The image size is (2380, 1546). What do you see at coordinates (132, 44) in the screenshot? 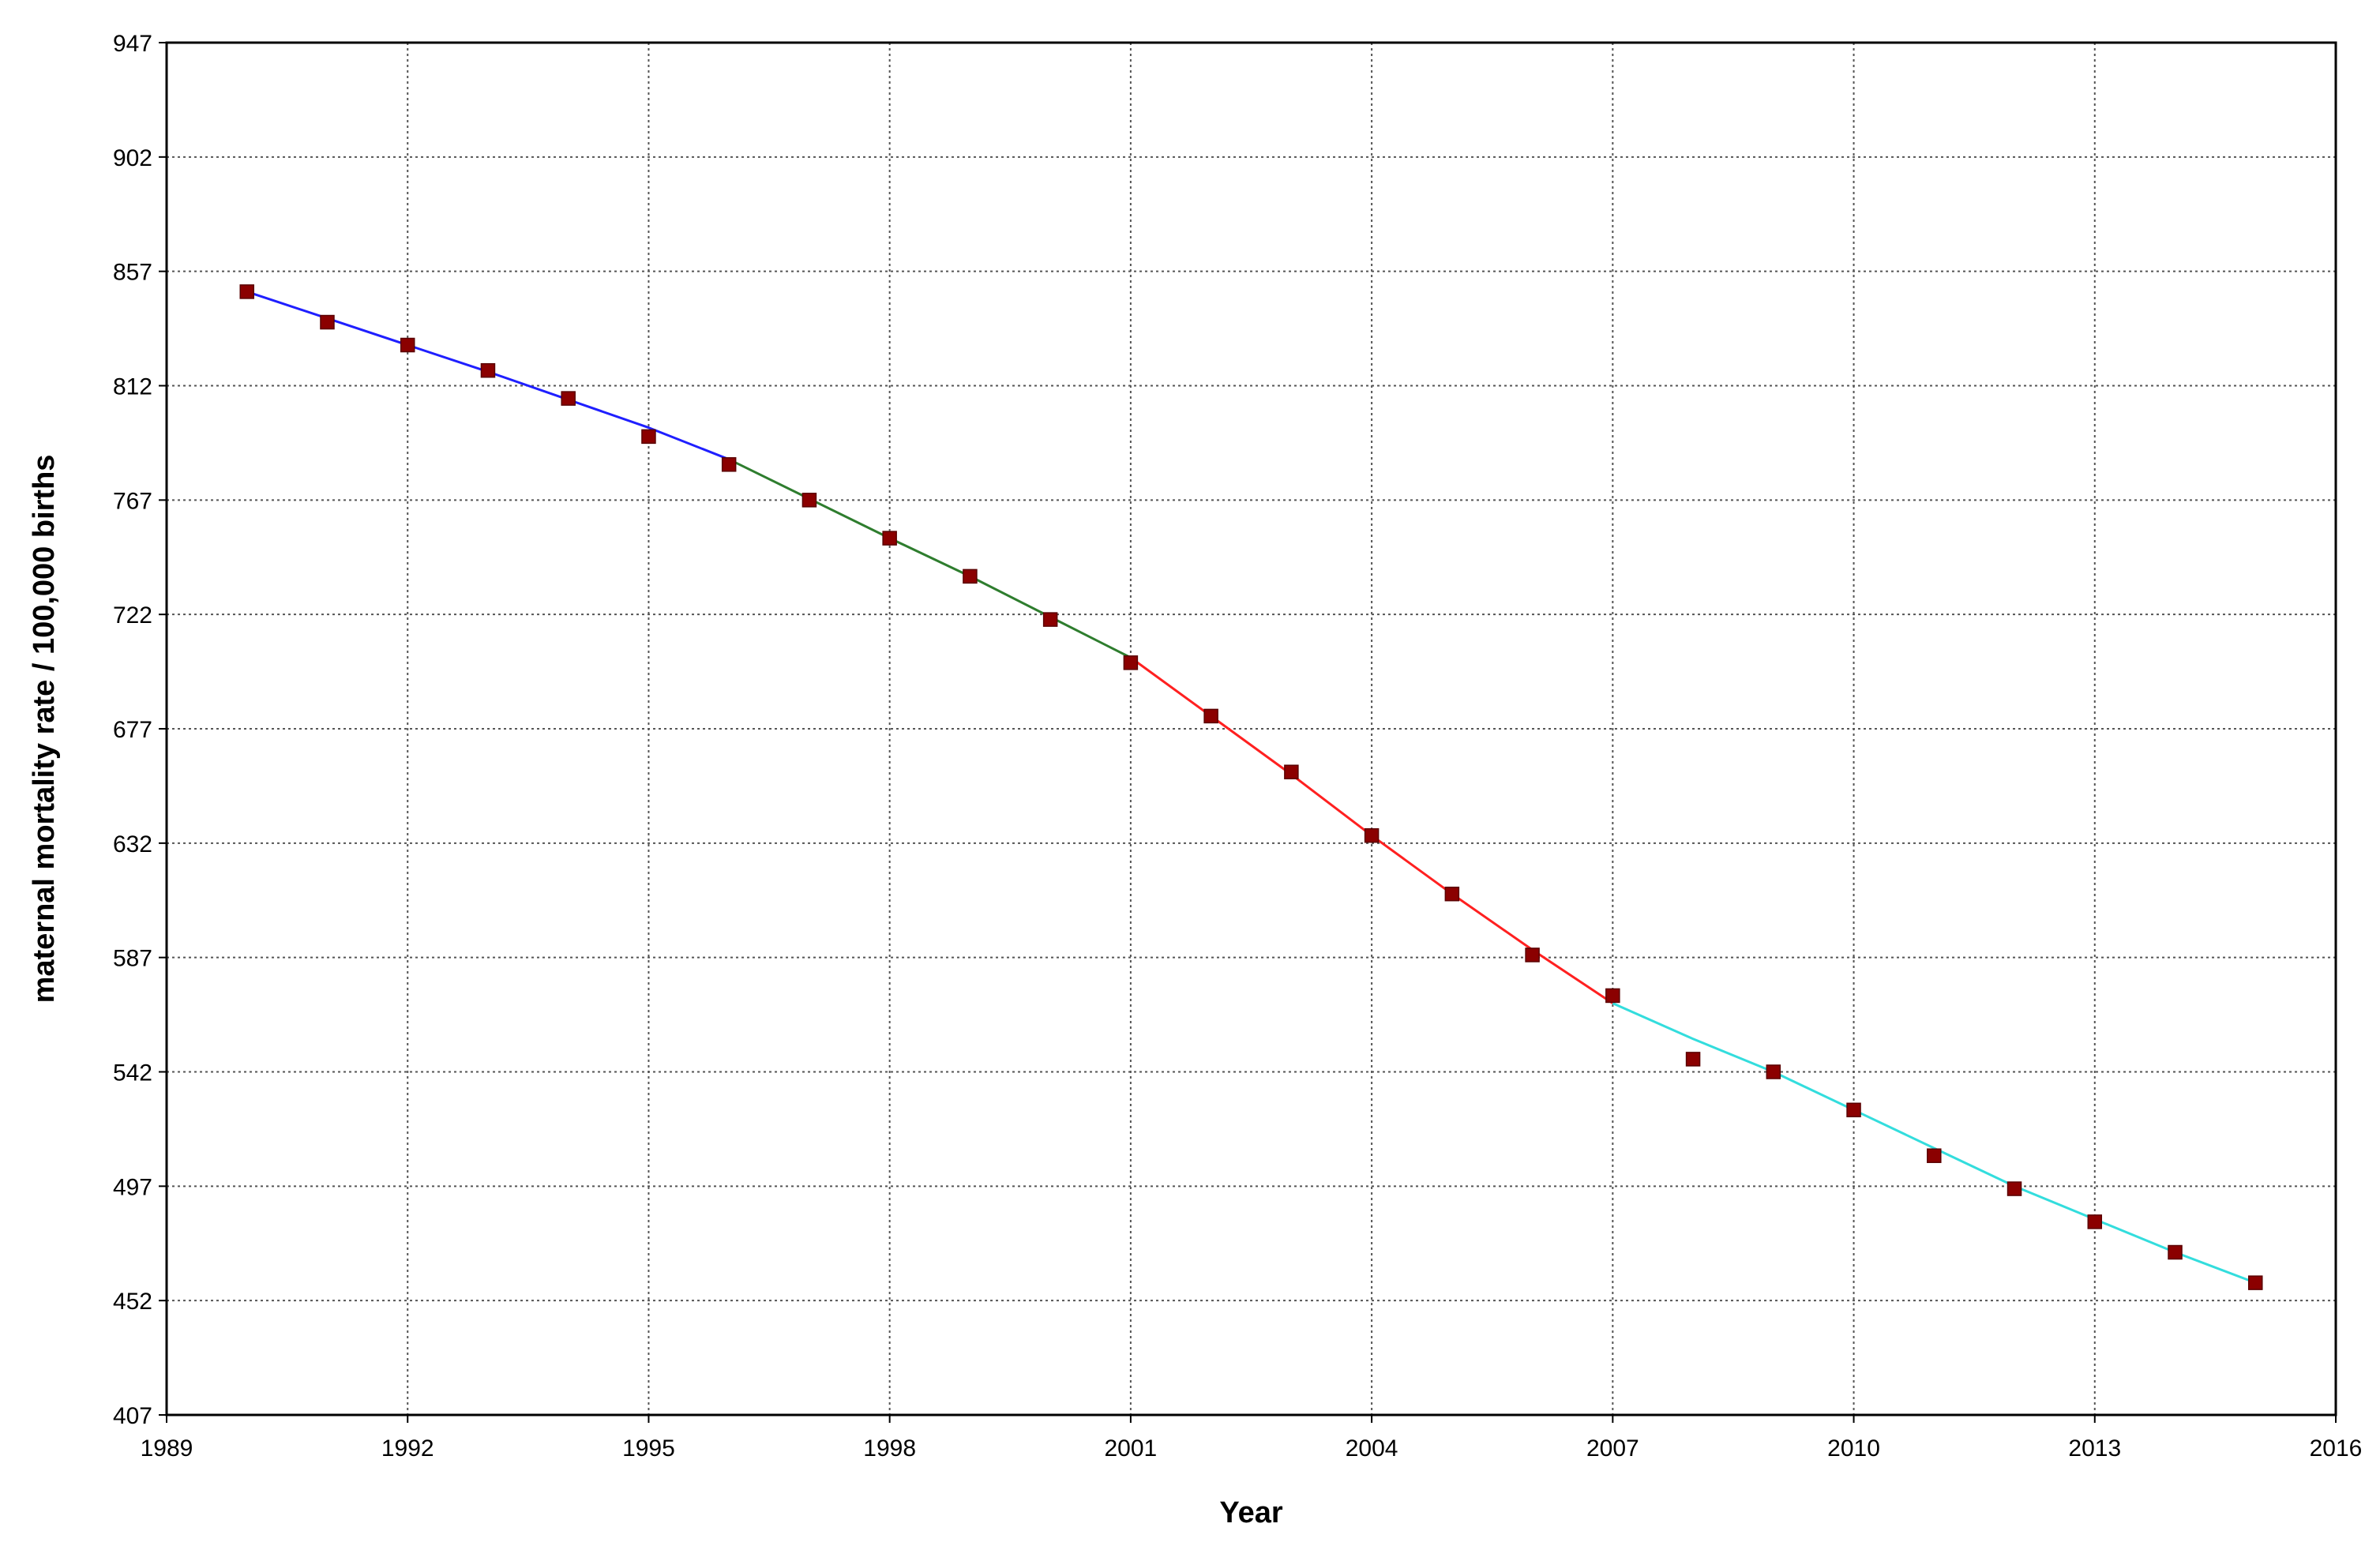
I see `y-tick-label: 947` at bounding box center [132, 44].